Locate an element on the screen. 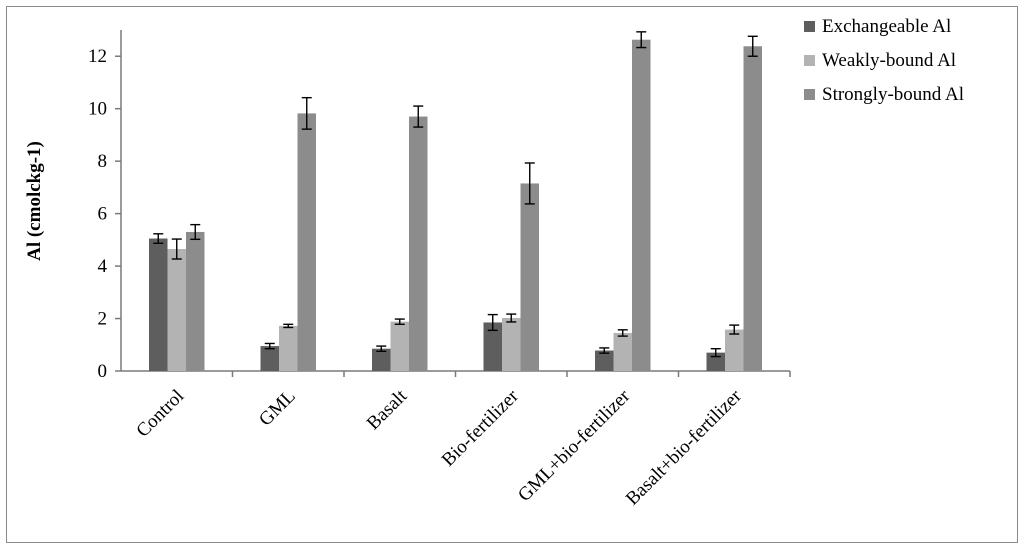 The height and width of the screenshot is (549, 1024). y-tick-label: 0 is located at coordinates (103, 371).